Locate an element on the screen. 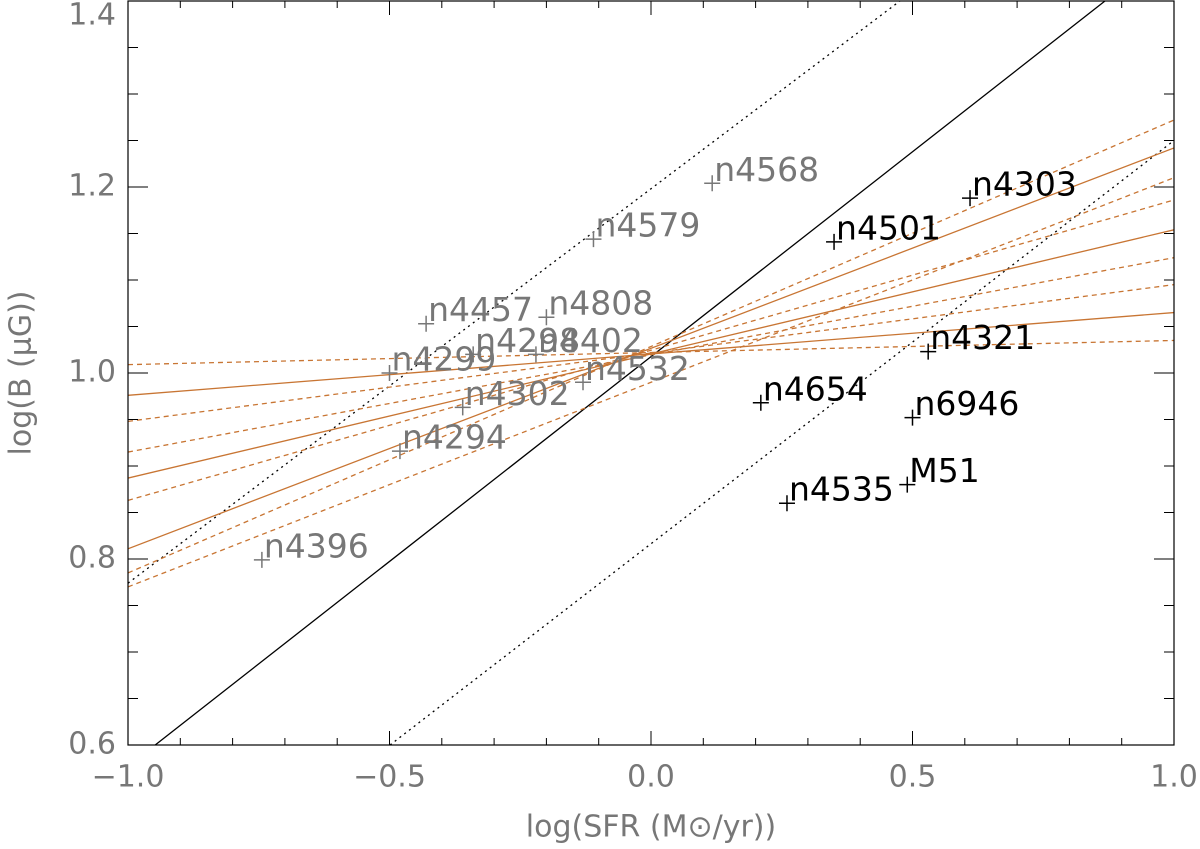 The height and width of the screenshot is (849, 1200). x-tick-label: 0.5 is located at coordinates (913, 777).